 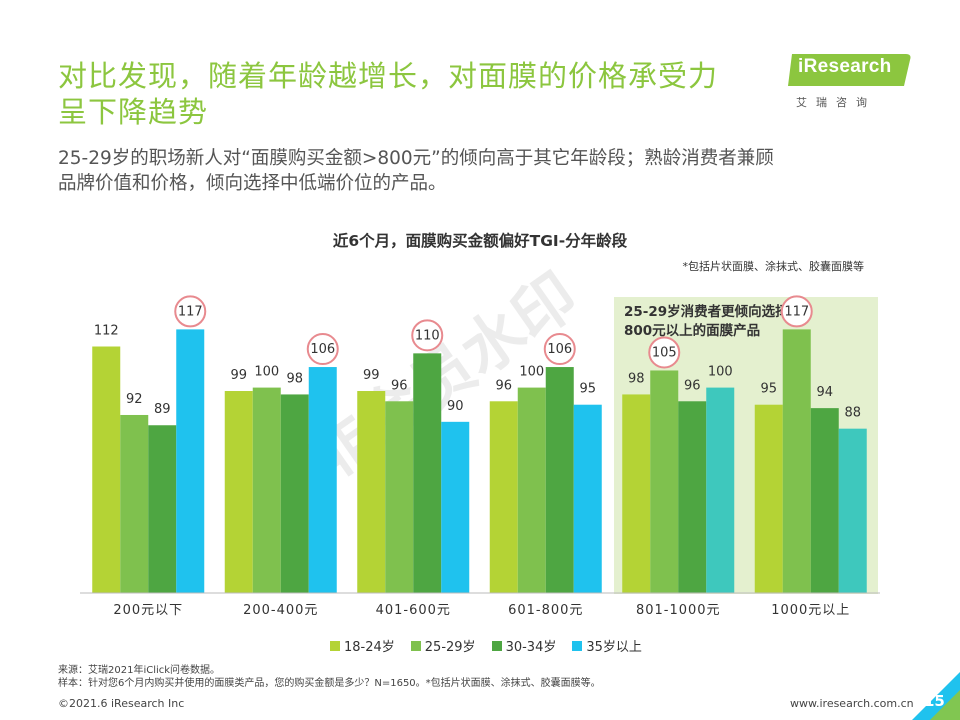 What do you see at coordinates (706, 322) in the screenshot?
I see `highlight-label: 25-29岁消费者更倾向选择 800元以上的面膜产品` at bounding box center [706, 322].